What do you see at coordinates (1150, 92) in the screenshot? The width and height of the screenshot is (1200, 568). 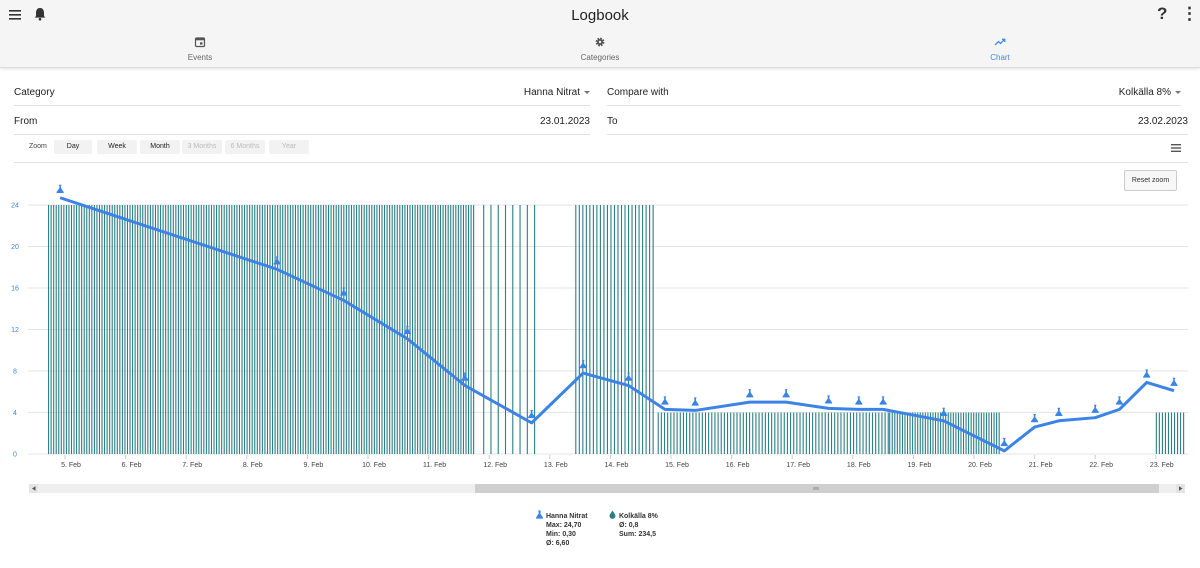 I see `compare-select: Kolkälla 8%` at bounding box center [1150, 92].